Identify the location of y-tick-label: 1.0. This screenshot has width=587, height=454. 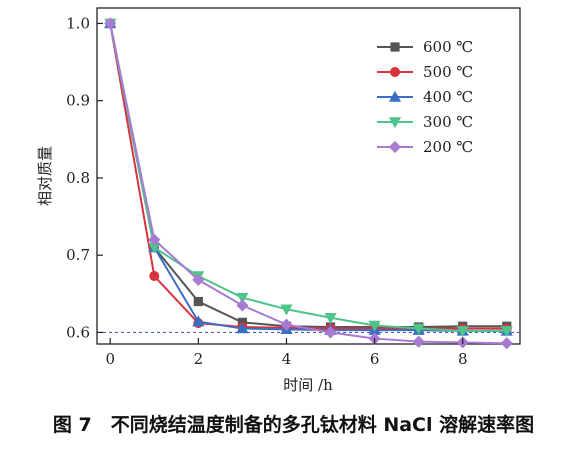
(78, 23).